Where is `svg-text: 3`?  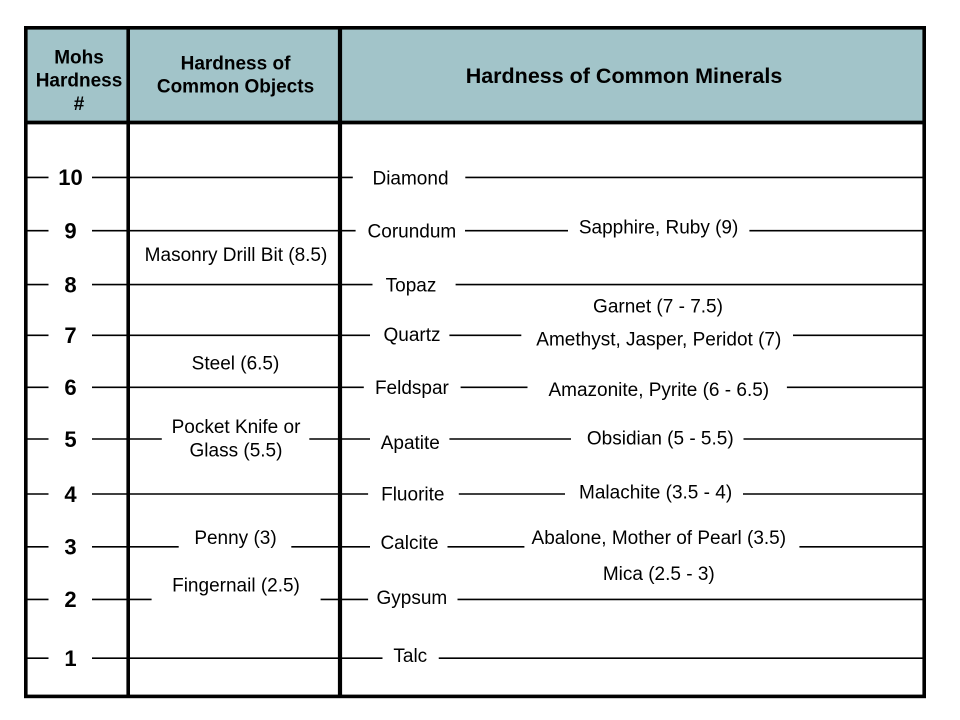
svg-text: 3 is located at coordinates (70, 547).